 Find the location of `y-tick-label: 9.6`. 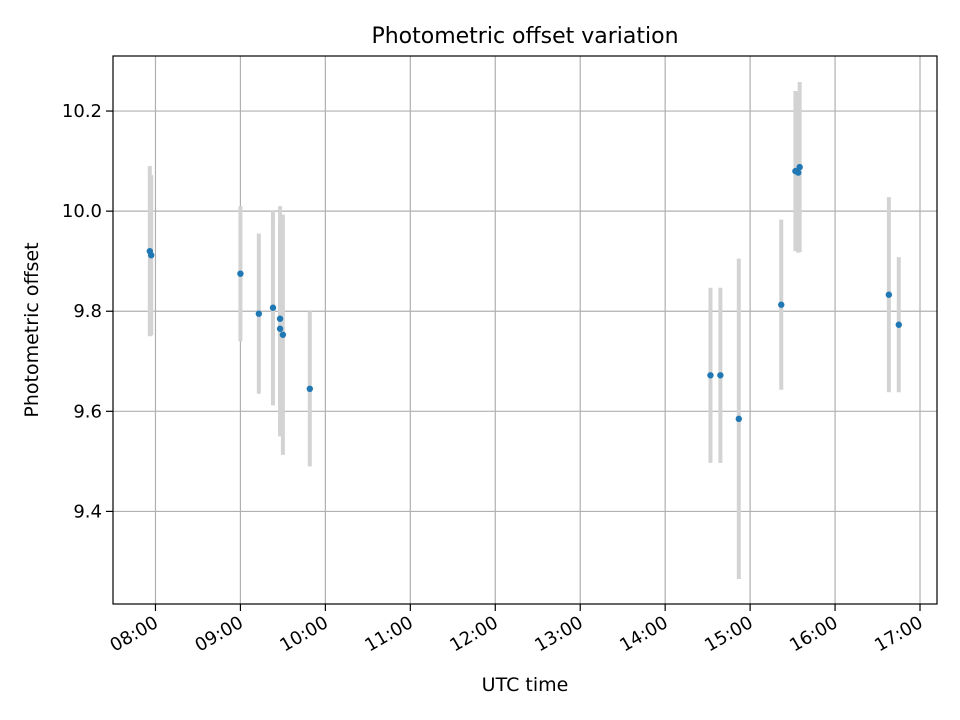

y-tick-label: 9.6 is located at coordinates (87, 411).